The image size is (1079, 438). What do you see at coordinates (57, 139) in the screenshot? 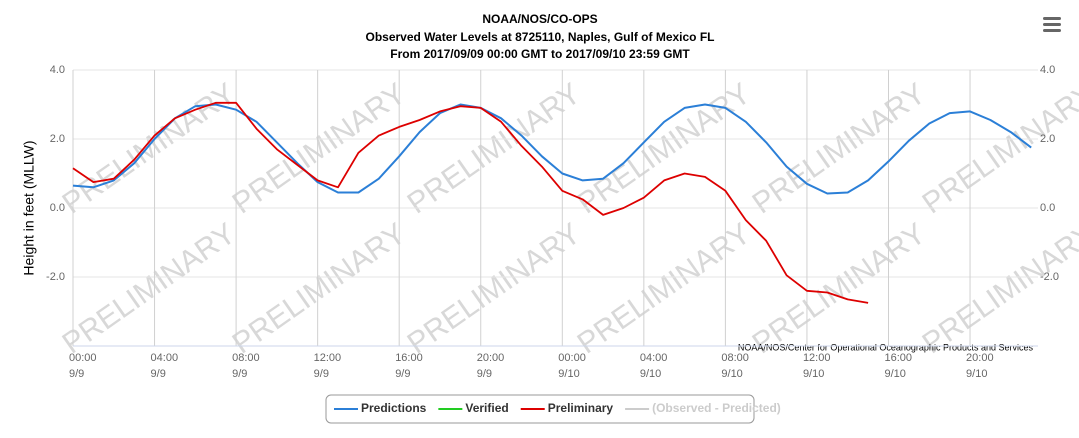
I see `y-tick-label: 2.0` at bounding box center [57, 139].